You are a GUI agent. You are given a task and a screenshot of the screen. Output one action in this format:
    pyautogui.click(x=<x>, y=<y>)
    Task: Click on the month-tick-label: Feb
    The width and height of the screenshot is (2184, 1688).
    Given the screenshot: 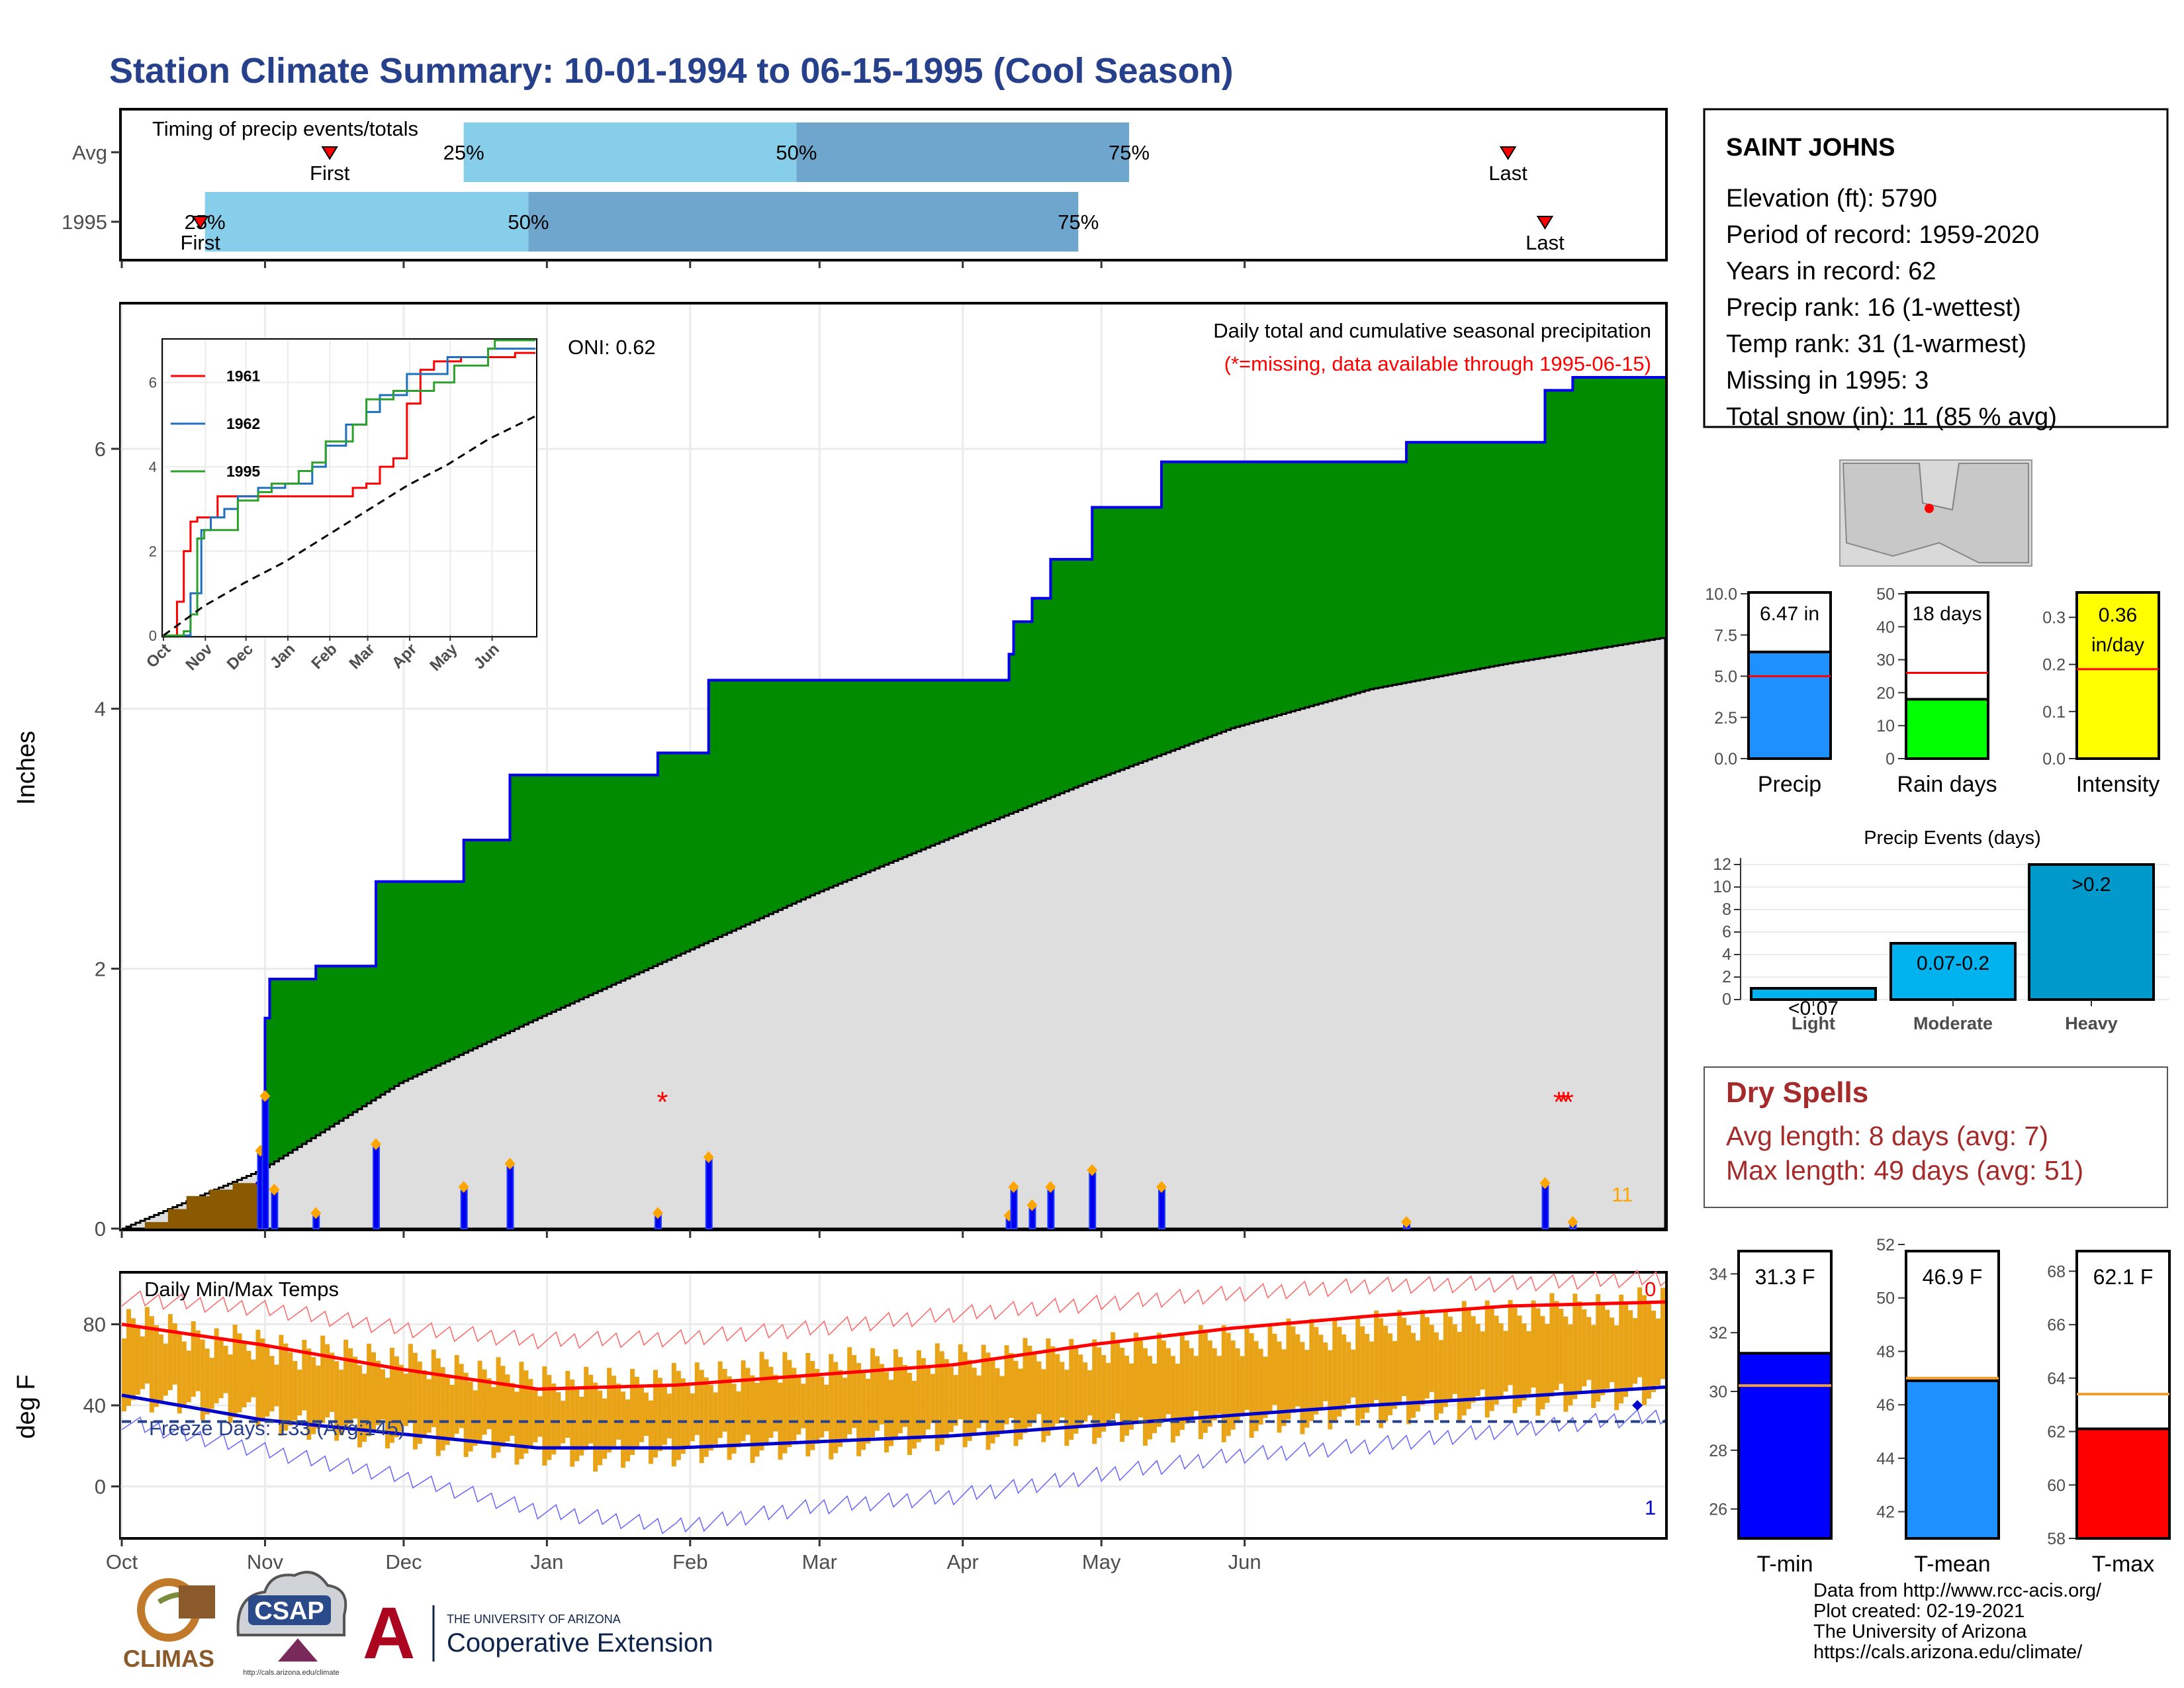 What is the action you would take?
    pyautogui.click(x=689, y=1561)
    